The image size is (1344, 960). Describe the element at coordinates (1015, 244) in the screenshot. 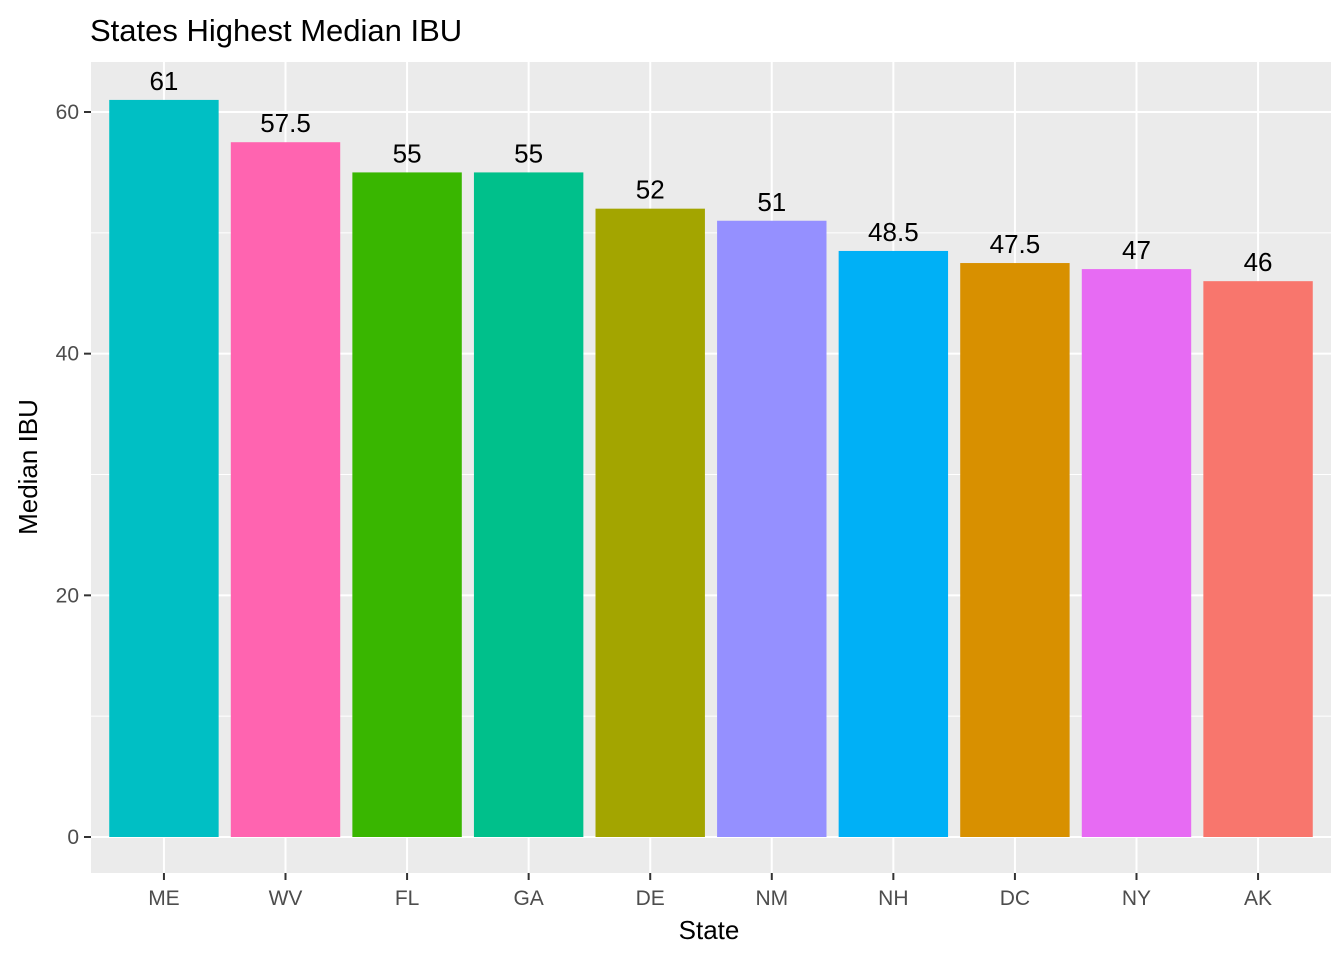

I see `data-label-dc: 47.5` at that location.